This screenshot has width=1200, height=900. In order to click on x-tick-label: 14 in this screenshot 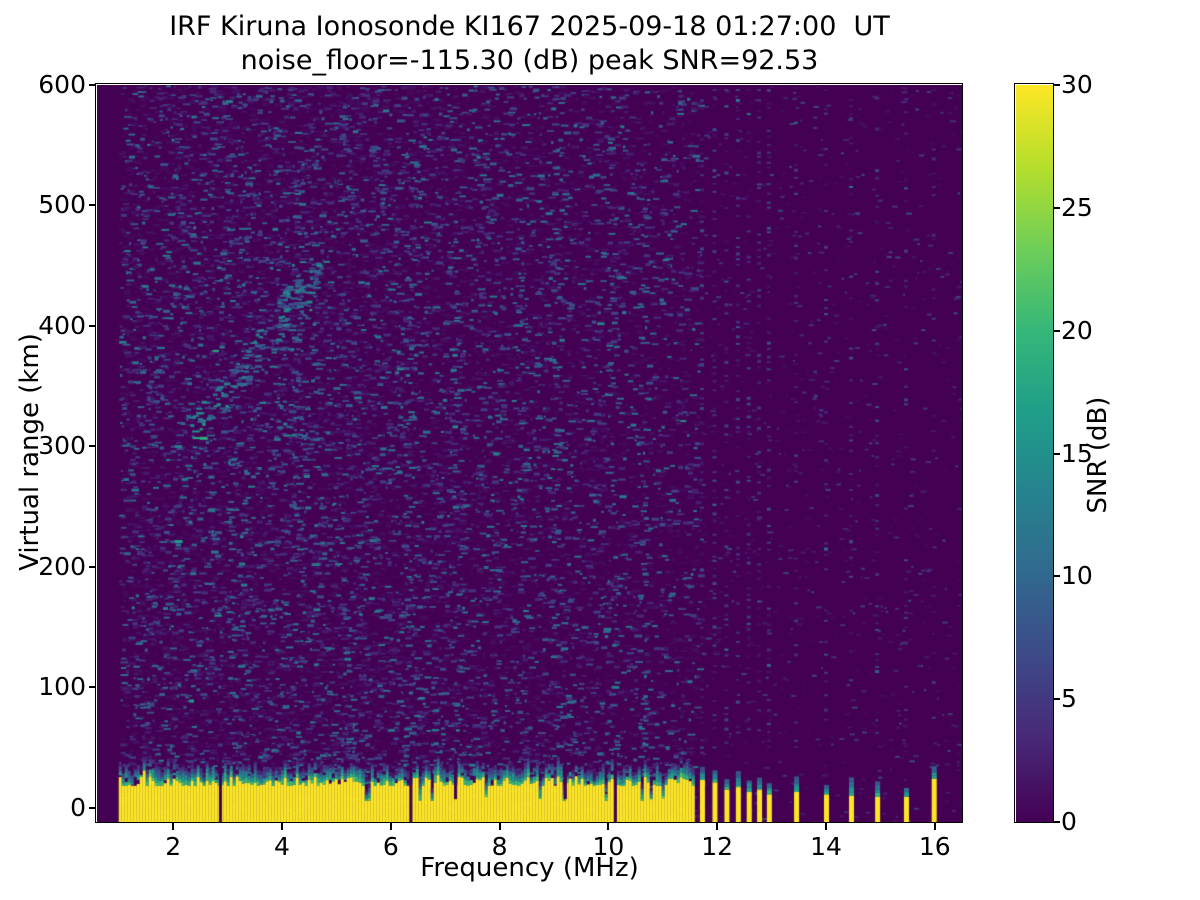, I will do `click(826, 846)`.